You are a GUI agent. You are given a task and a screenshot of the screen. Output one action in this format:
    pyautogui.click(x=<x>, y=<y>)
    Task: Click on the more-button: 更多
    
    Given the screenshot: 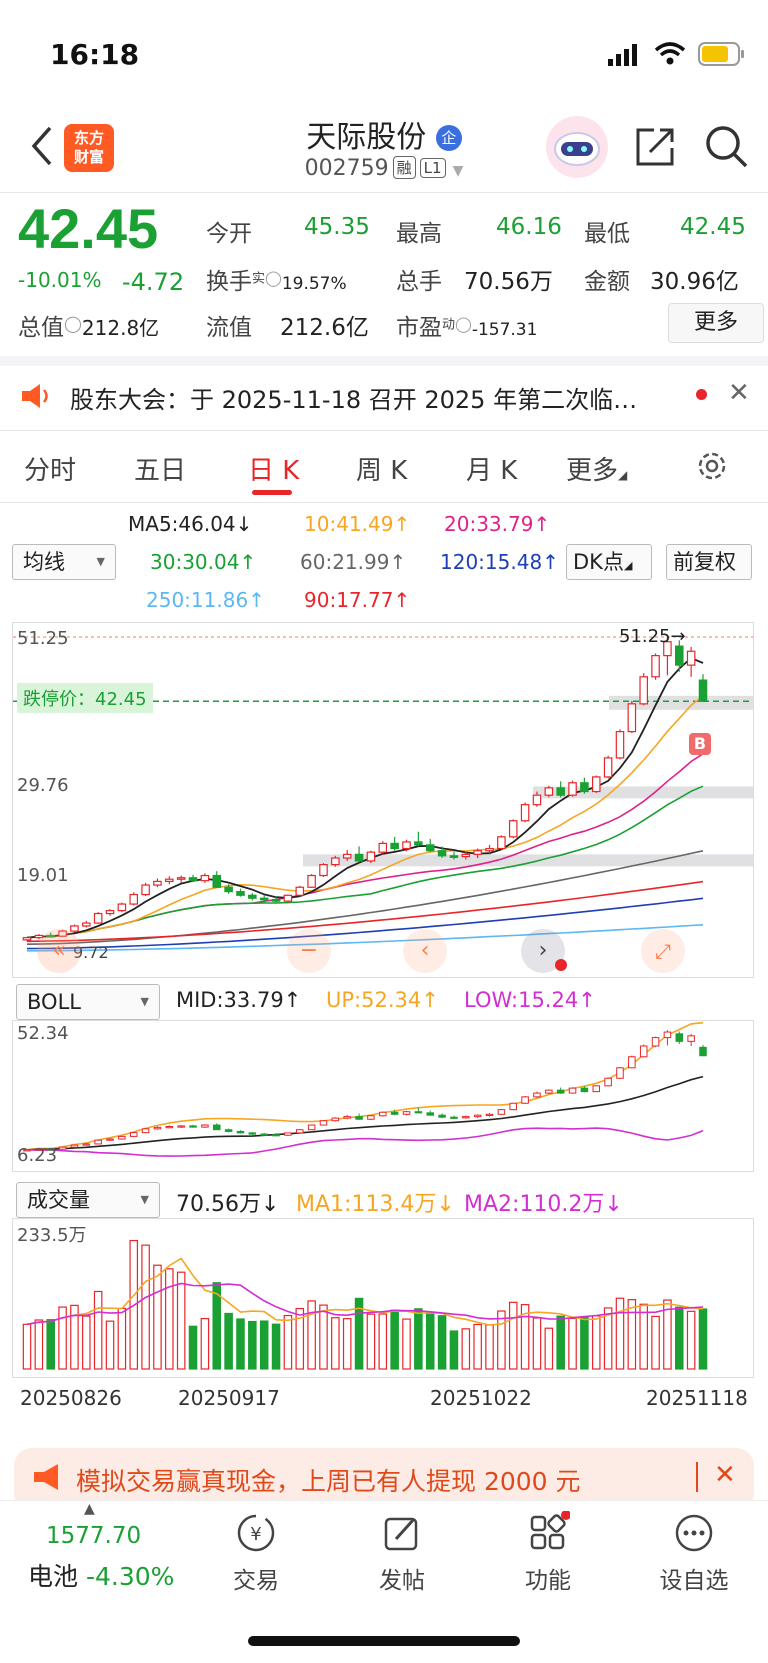 What is the action you would take?
    pyautogui.click(x=716, y=323)
    